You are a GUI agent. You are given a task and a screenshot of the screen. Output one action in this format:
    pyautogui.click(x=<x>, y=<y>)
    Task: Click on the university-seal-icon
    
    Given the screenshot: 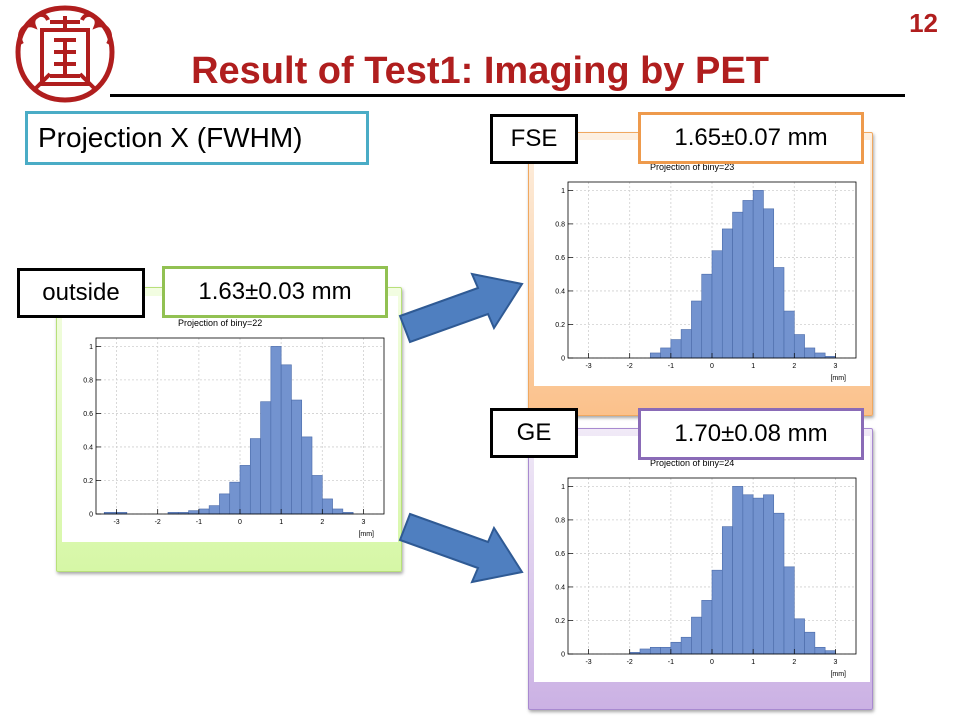 What is the action you would take?
    pyautogui.click(x=65, y=54)
    